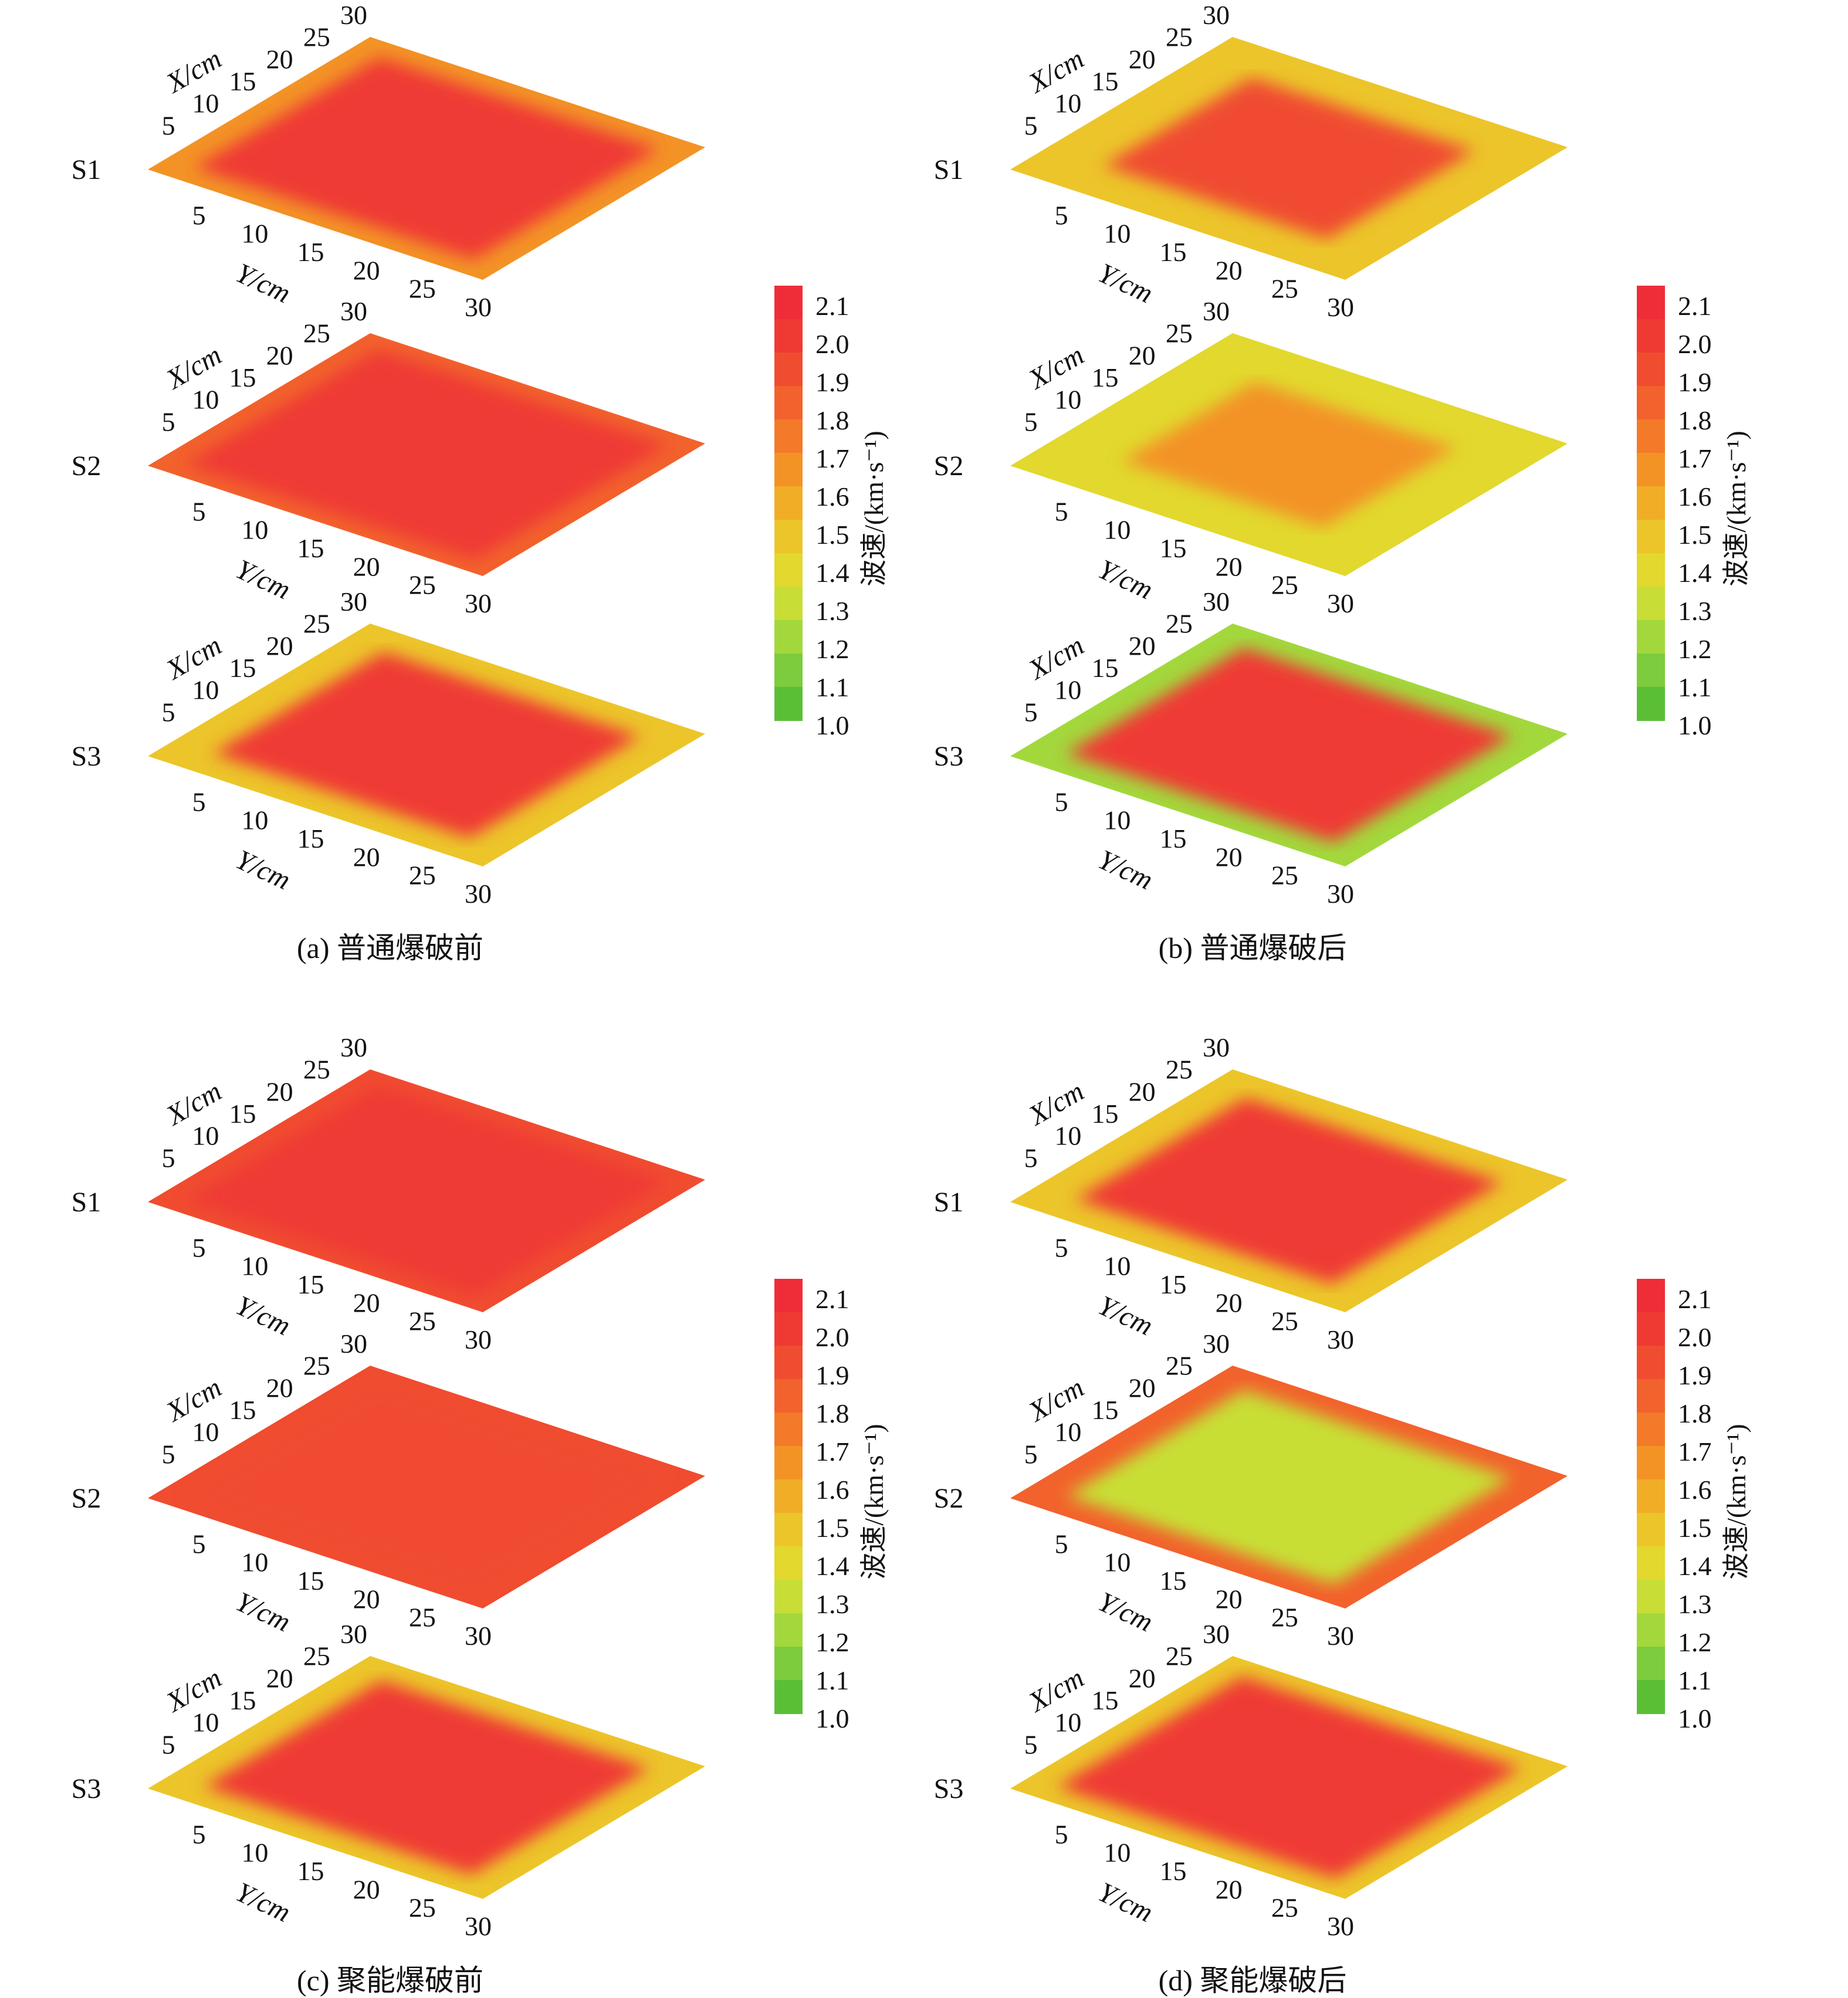 This screenshot has width=1848, height=1998. What do you see at coordinates (1289, 745) in the screenshot?
I see `section-s3` at bounding box center [1289, 745].